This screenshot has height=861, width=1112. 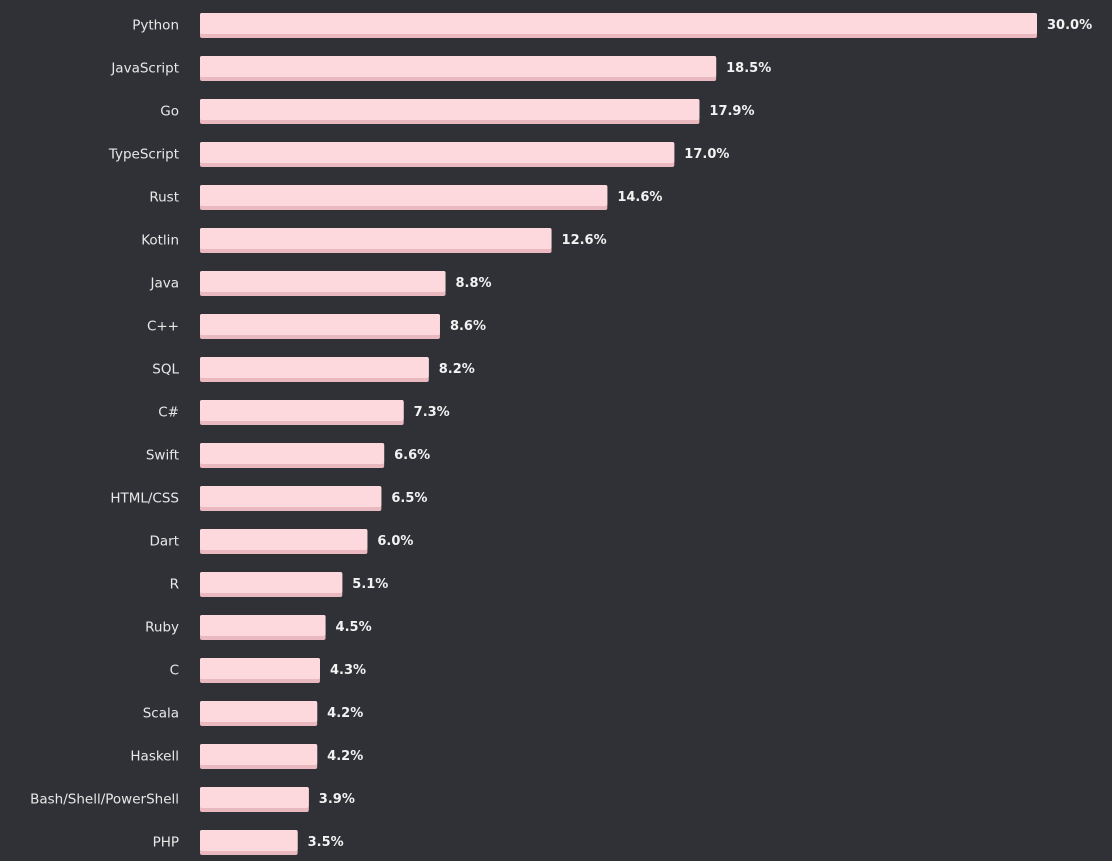 I want to click on value-label: 8.8%, so click(x=474, y=283).